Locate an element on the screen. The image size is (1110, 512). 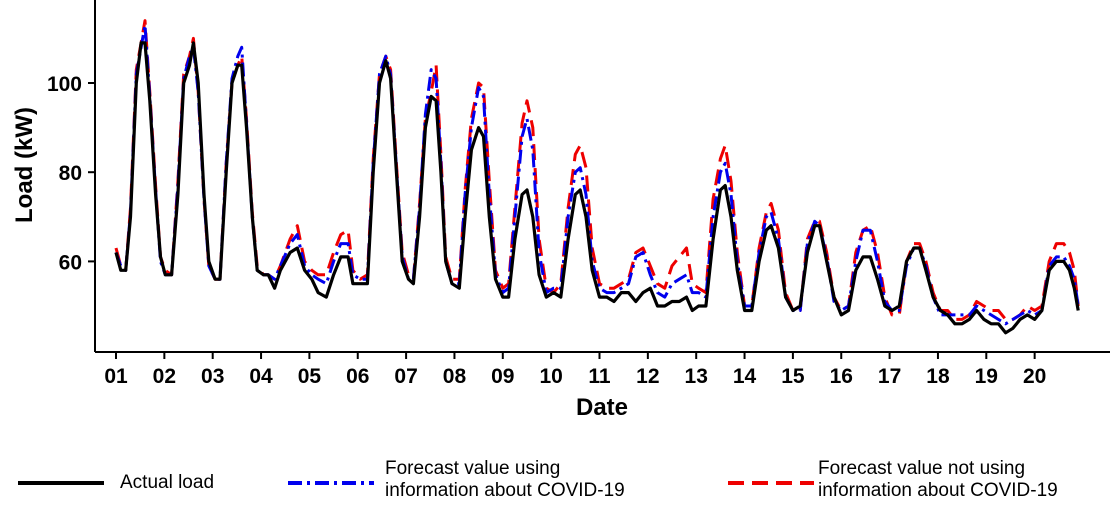
y-tick-label: 100 is located at coordinates (64, 84).